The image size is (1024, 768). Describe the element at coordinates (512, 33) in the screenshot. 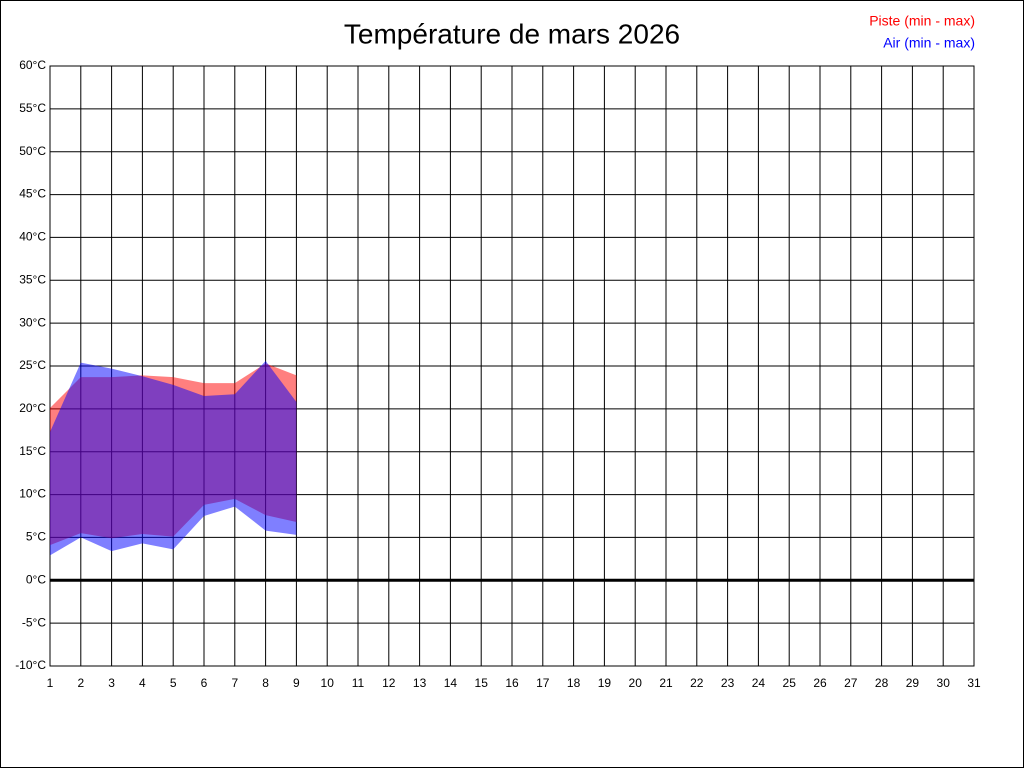

I see `chart-title: Température de mars 2026` at that location.